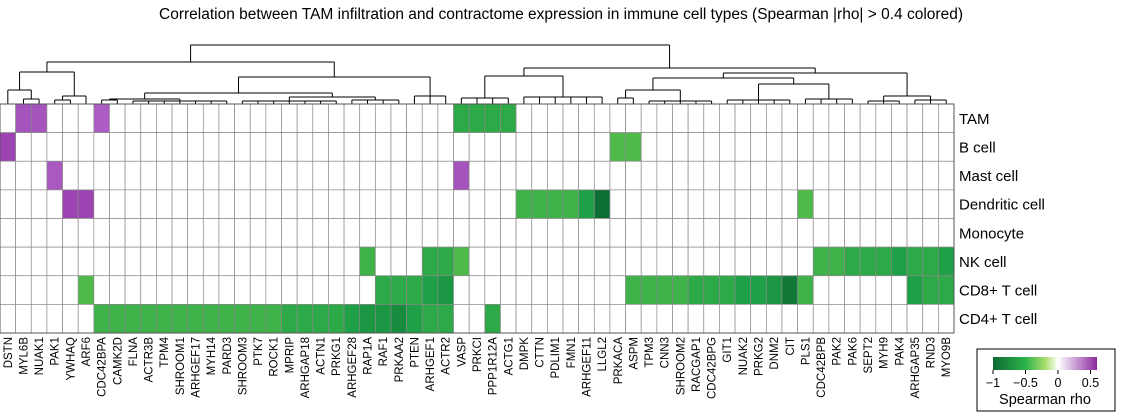 Image resolution: width=1122 pixels, height=418 pixels. Describe the element at coordinates (525, 354) in the screenshot. I see `column-label: DMPK` at that location.